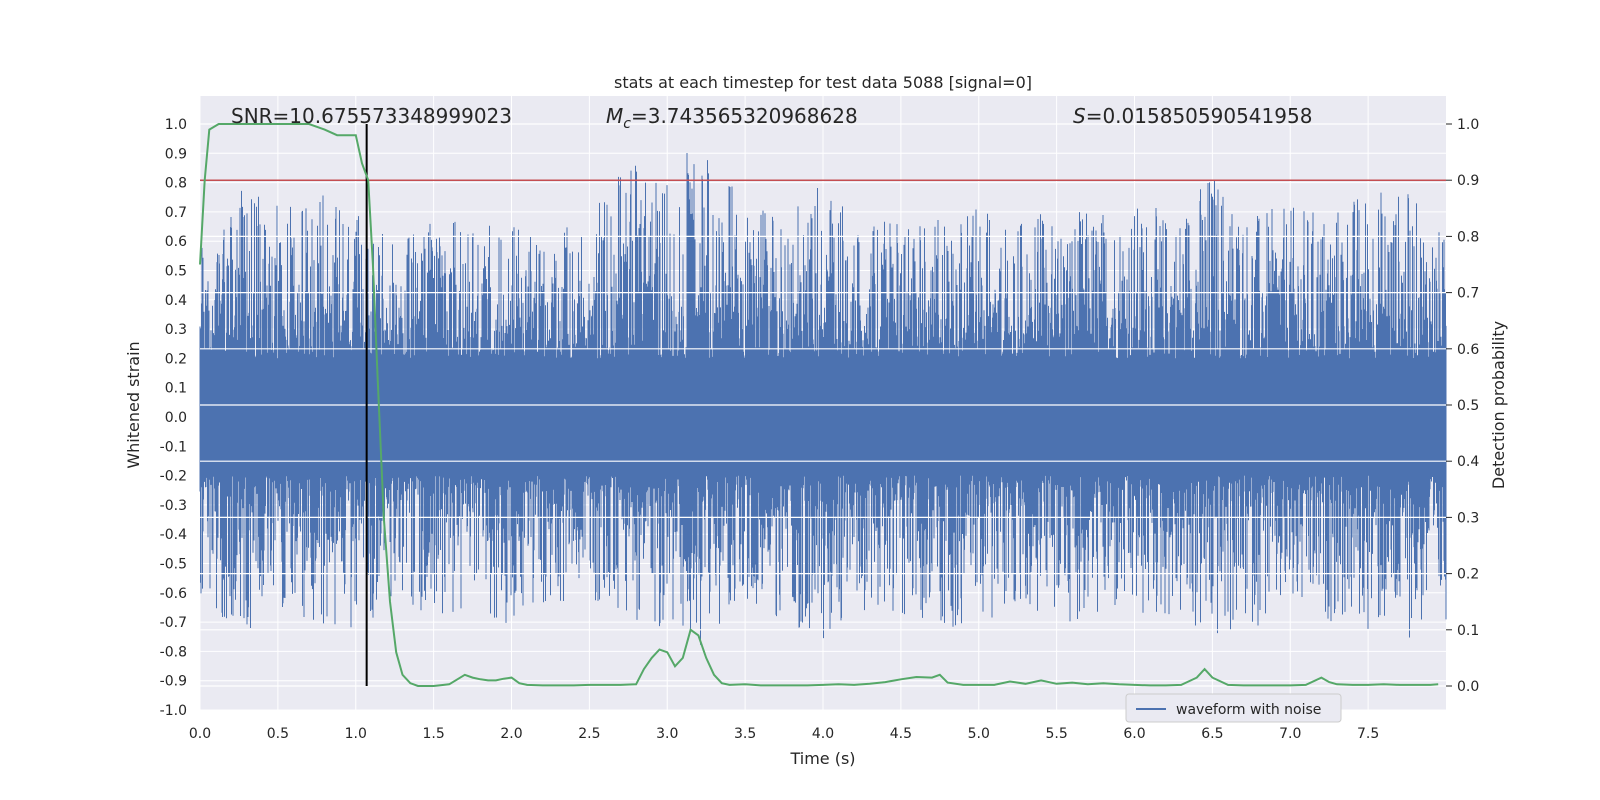 Image resolution: width=1600 pixels, height=800 pixels. What do you see at coordinates (1468, 237) in the screenshot?
I see `y-right-tick-label: 0.8` at bounding box center [1468, 237].